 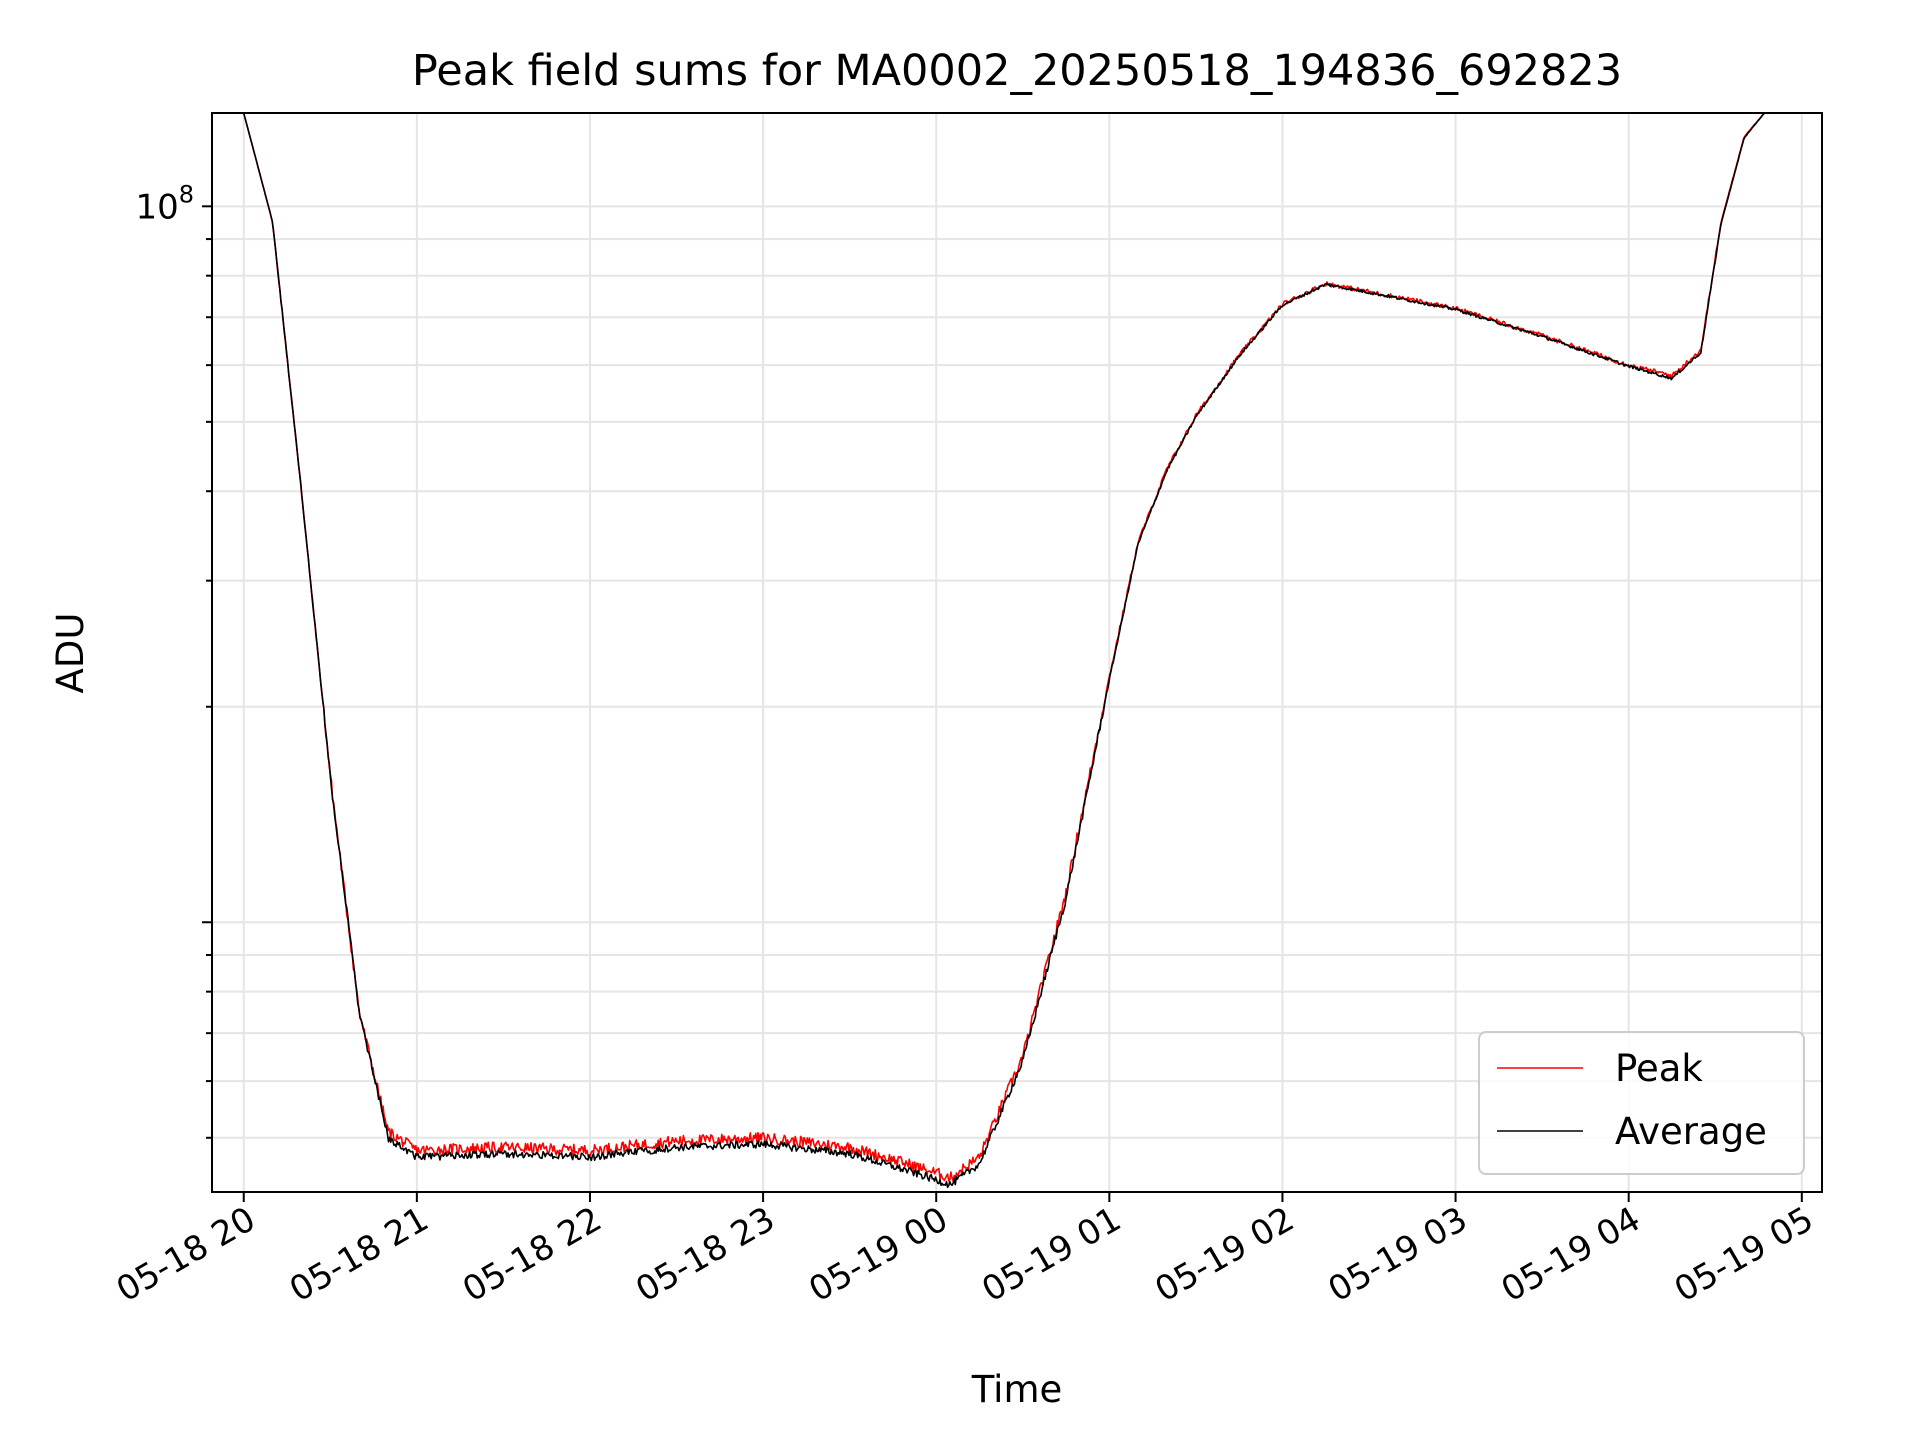 What do you see at coordinates (164, 203) in the screenshot?
I see `y-tick-label: 108` at bounding box center [164, 203].